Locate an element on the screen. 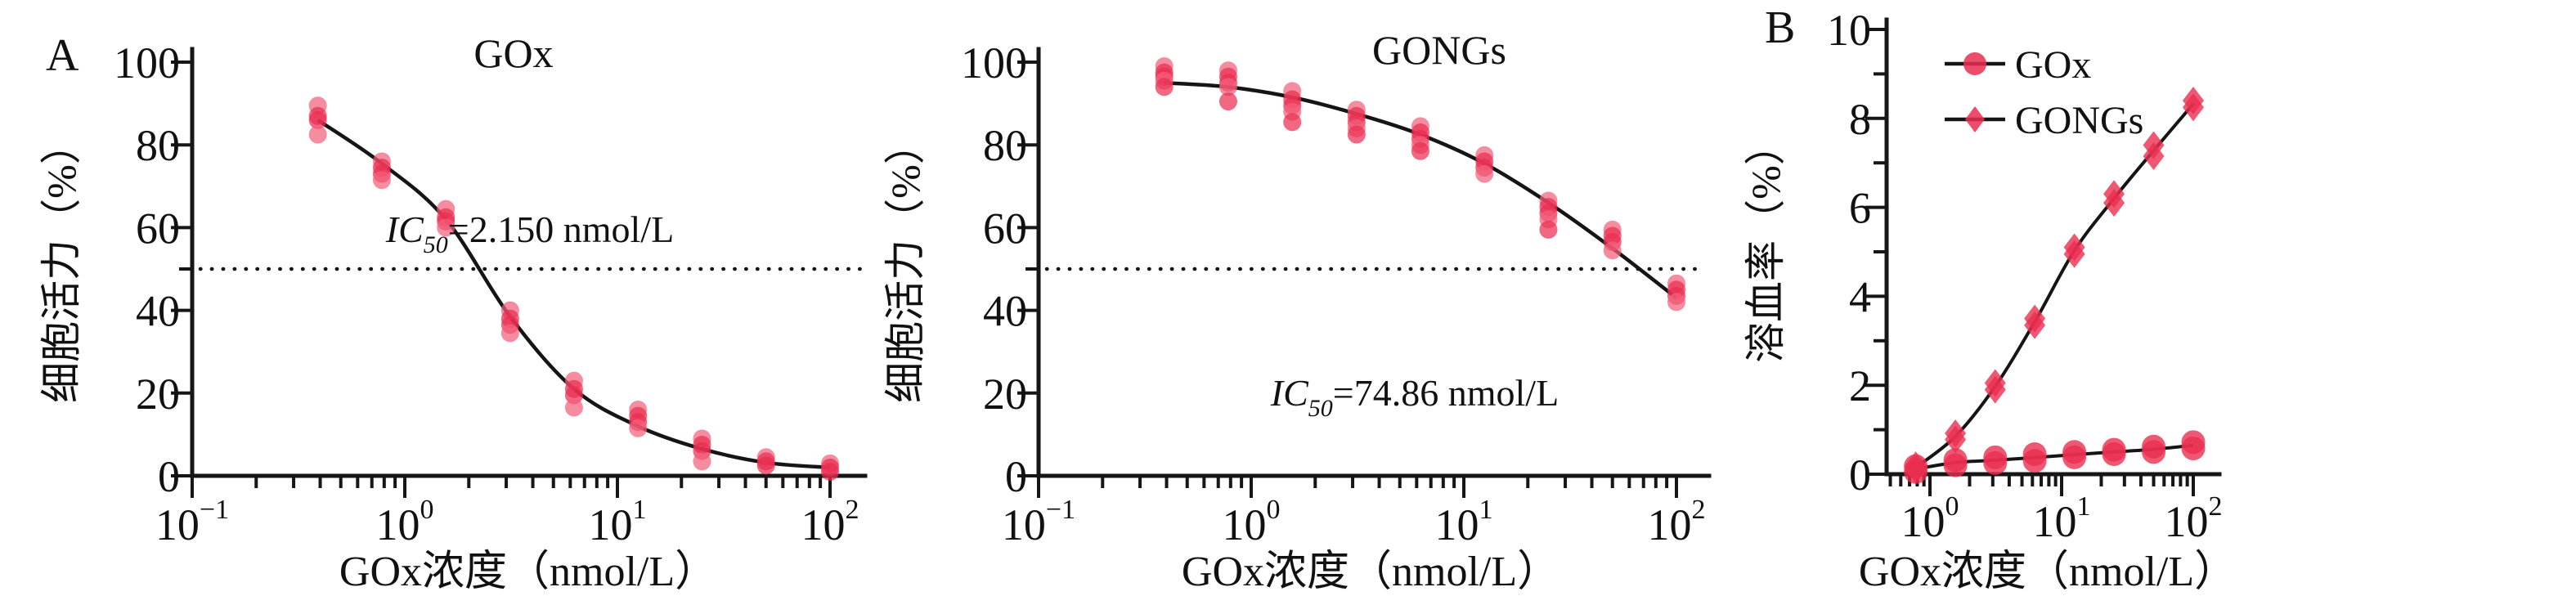 The image size is (2576, 605). chart-title: GONGs is located at coordinates (1439, 50).